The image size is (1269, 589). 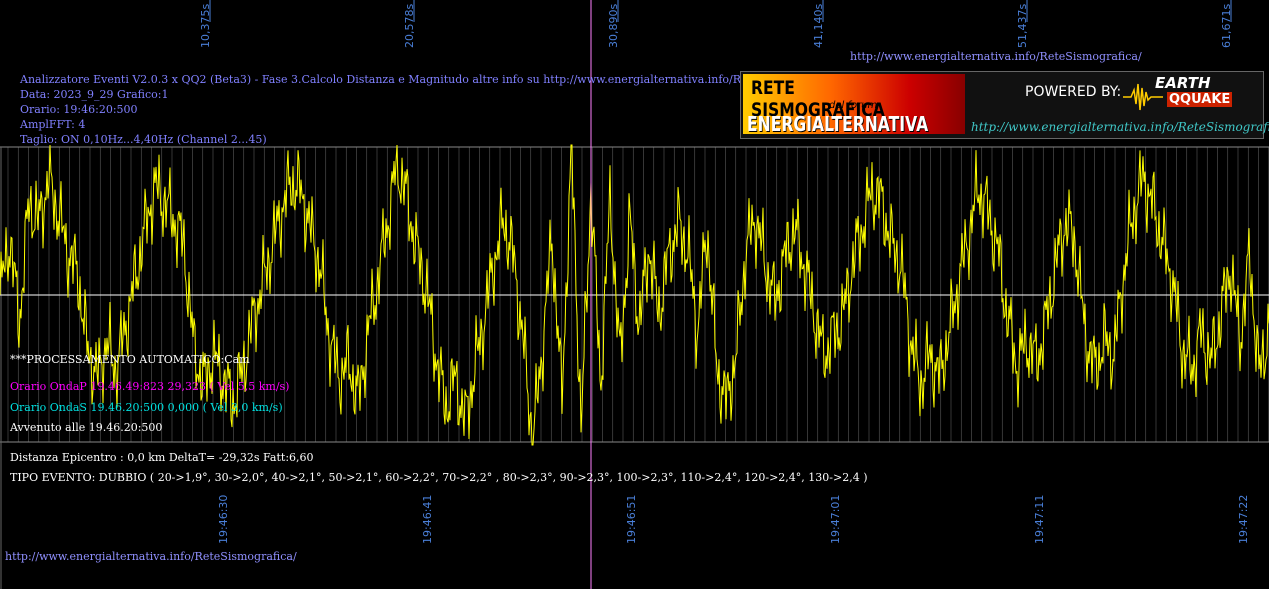 I want to click on top-tick-label: 41,140s, so click(x=818, y=25).